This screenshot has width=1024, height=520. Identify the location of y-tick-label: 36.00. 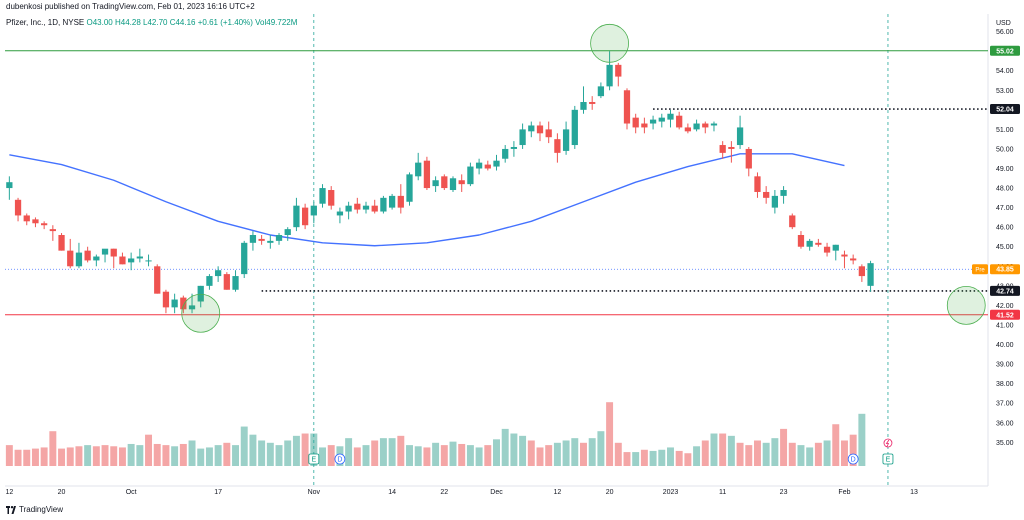
(1005, 423).